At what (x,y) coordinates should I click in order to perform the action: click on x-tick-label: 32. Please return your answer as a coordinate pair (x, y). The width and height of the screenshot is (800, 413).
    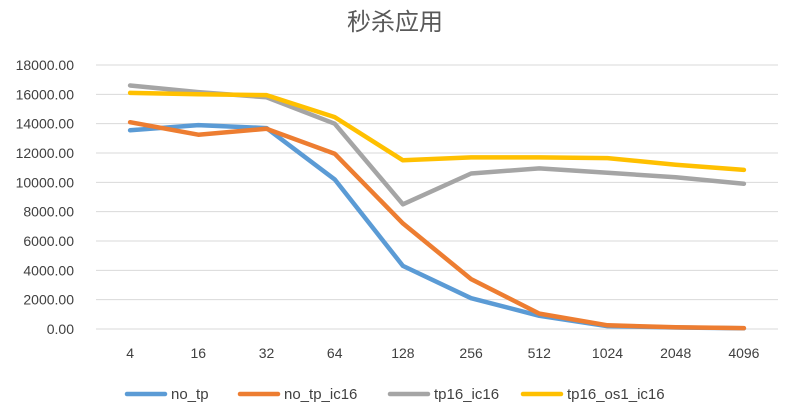
    Looking at the image, I should click on (267, 353).